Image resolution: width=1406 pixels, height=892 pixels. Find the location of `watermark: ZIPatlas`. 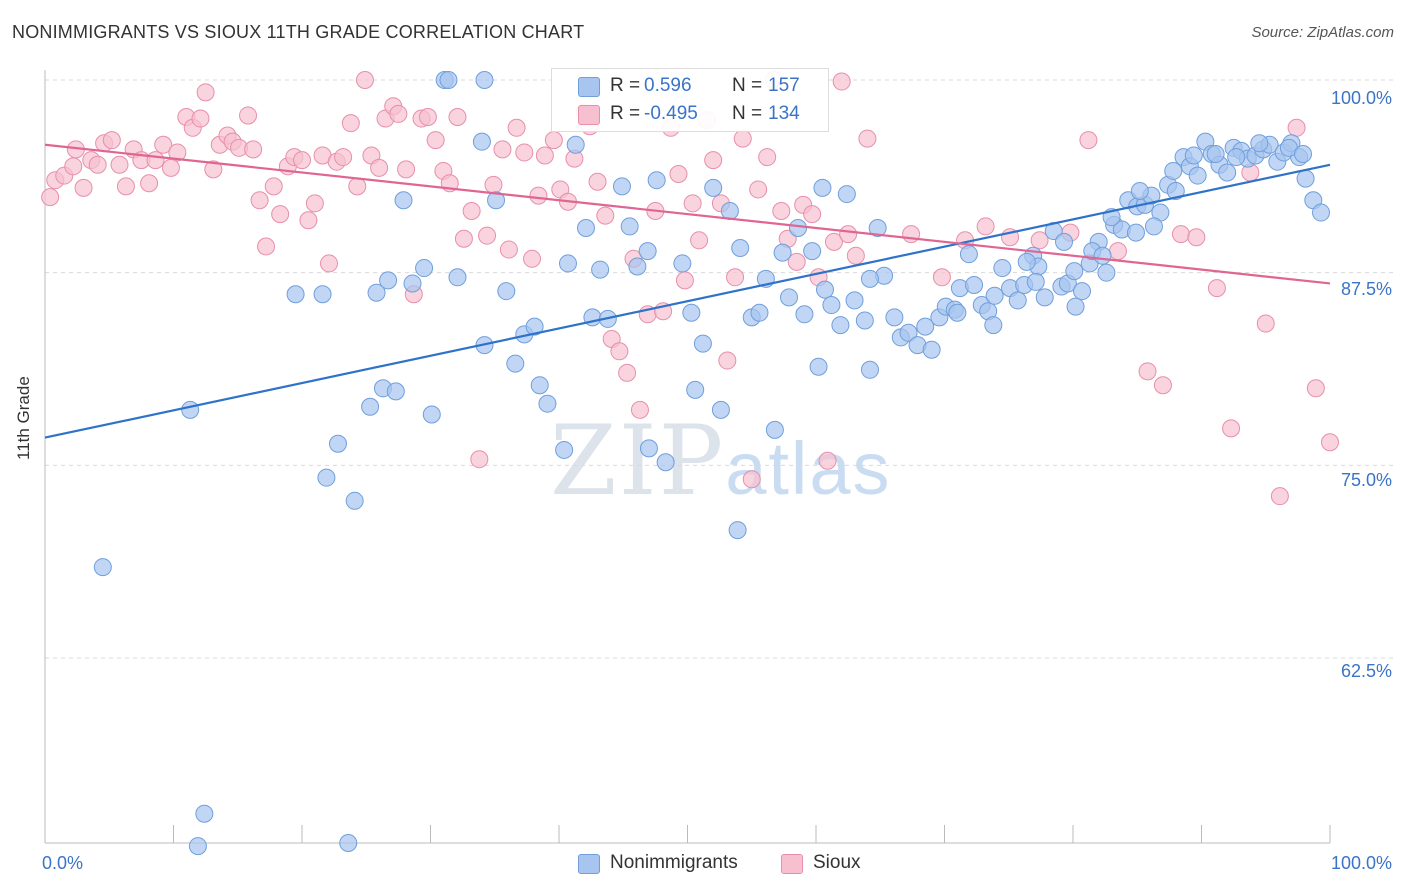

watermark: ZIPatlas is located at coordinates (721, 461).